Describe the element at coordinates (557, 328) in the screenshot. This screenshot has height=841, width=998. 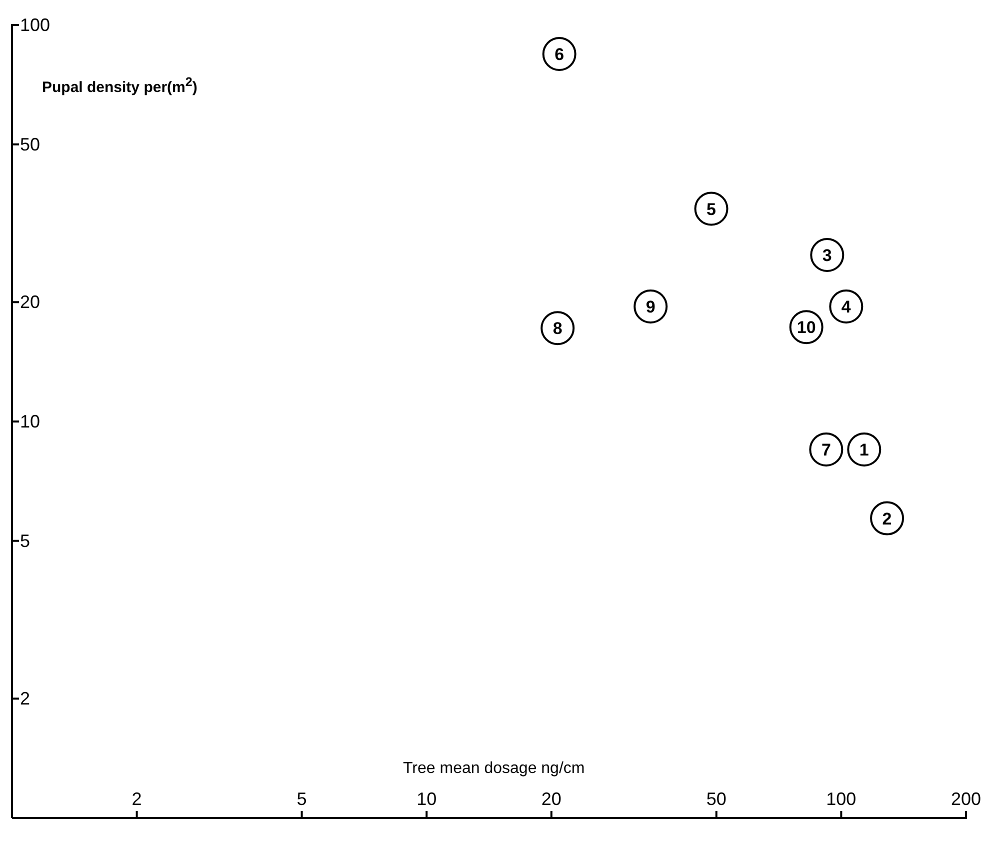
I see `annotation: 8` at that location.